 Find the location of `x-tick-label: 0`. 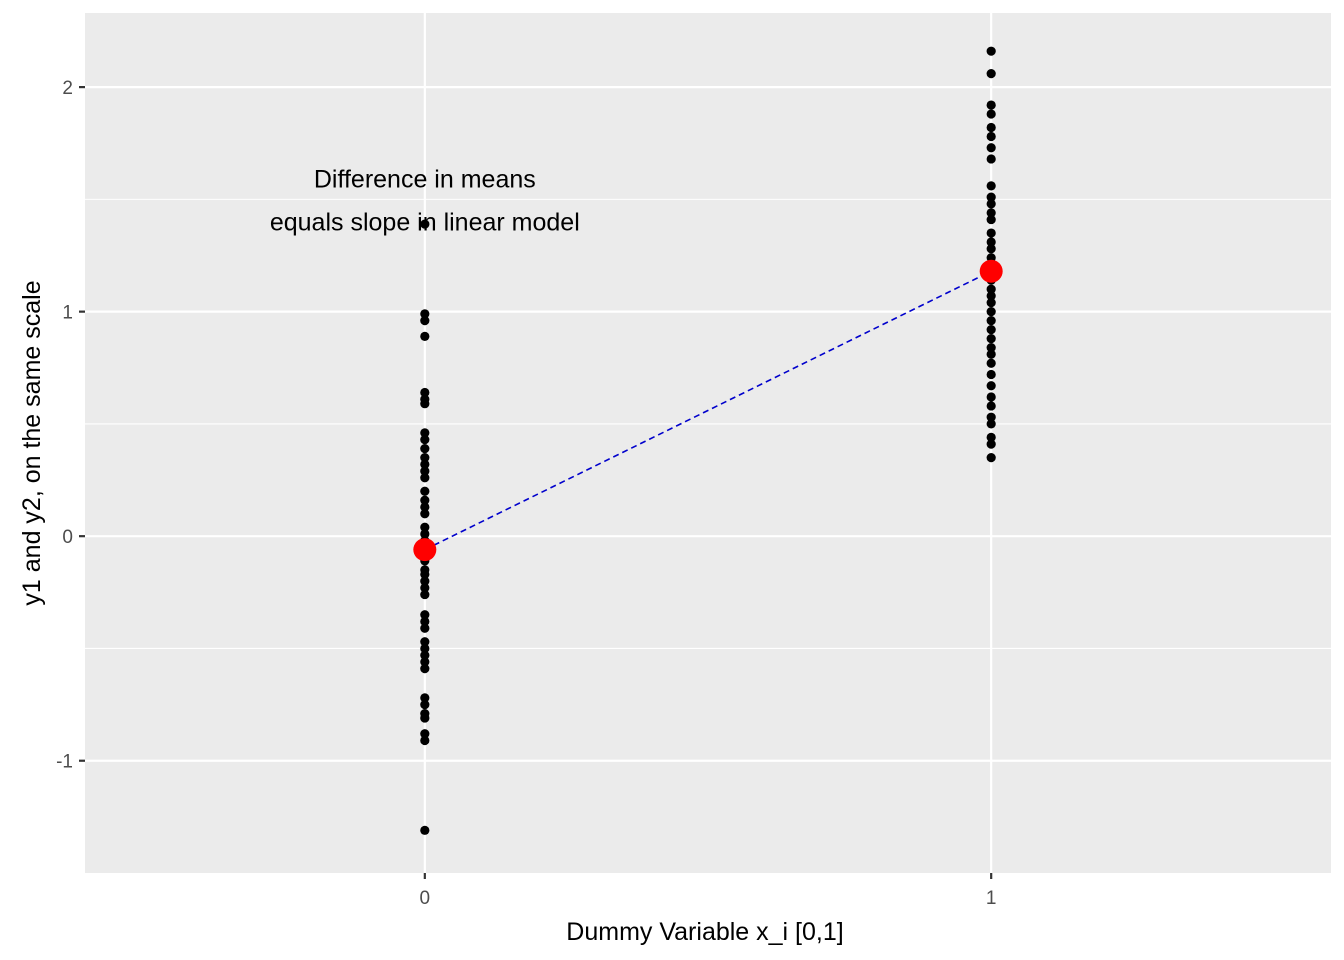

x-tick-label: 0 is located at coordinates (425, 898).